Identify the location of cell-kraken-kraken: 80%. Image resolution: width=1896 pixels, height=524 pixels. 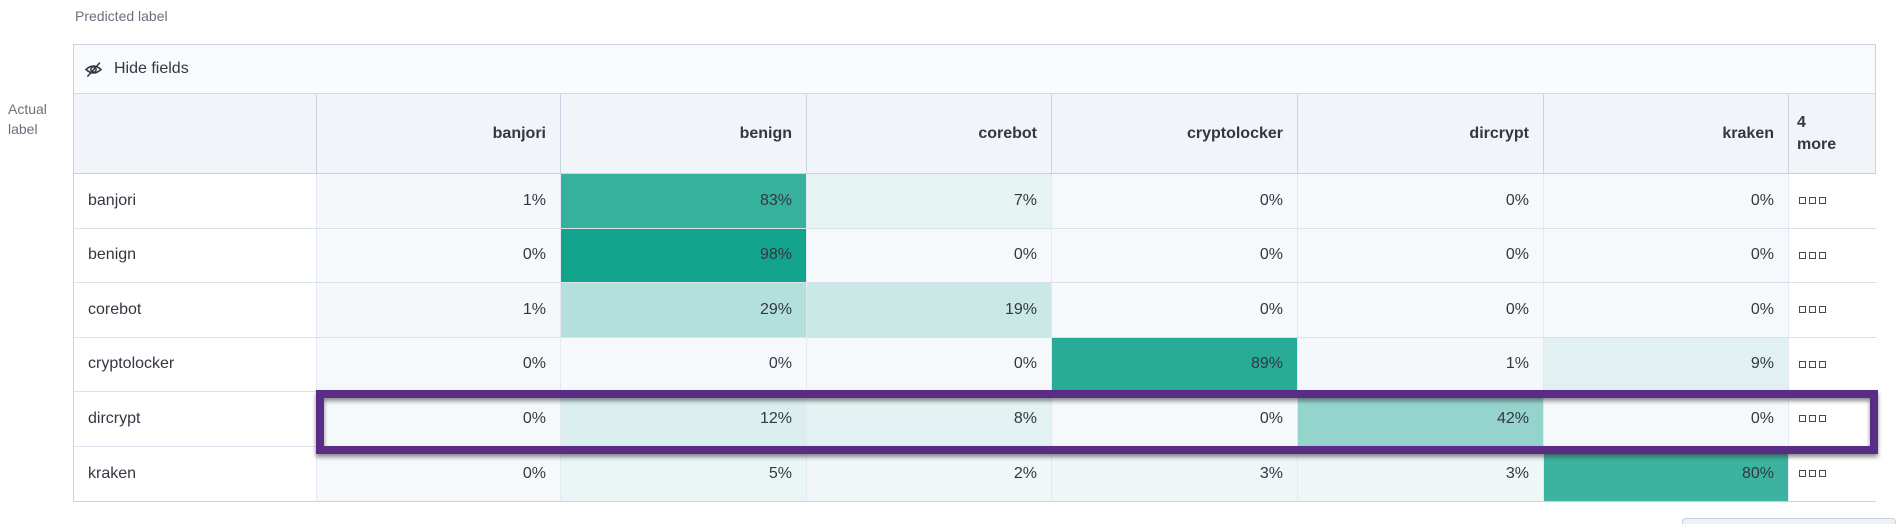
(1666, 473).